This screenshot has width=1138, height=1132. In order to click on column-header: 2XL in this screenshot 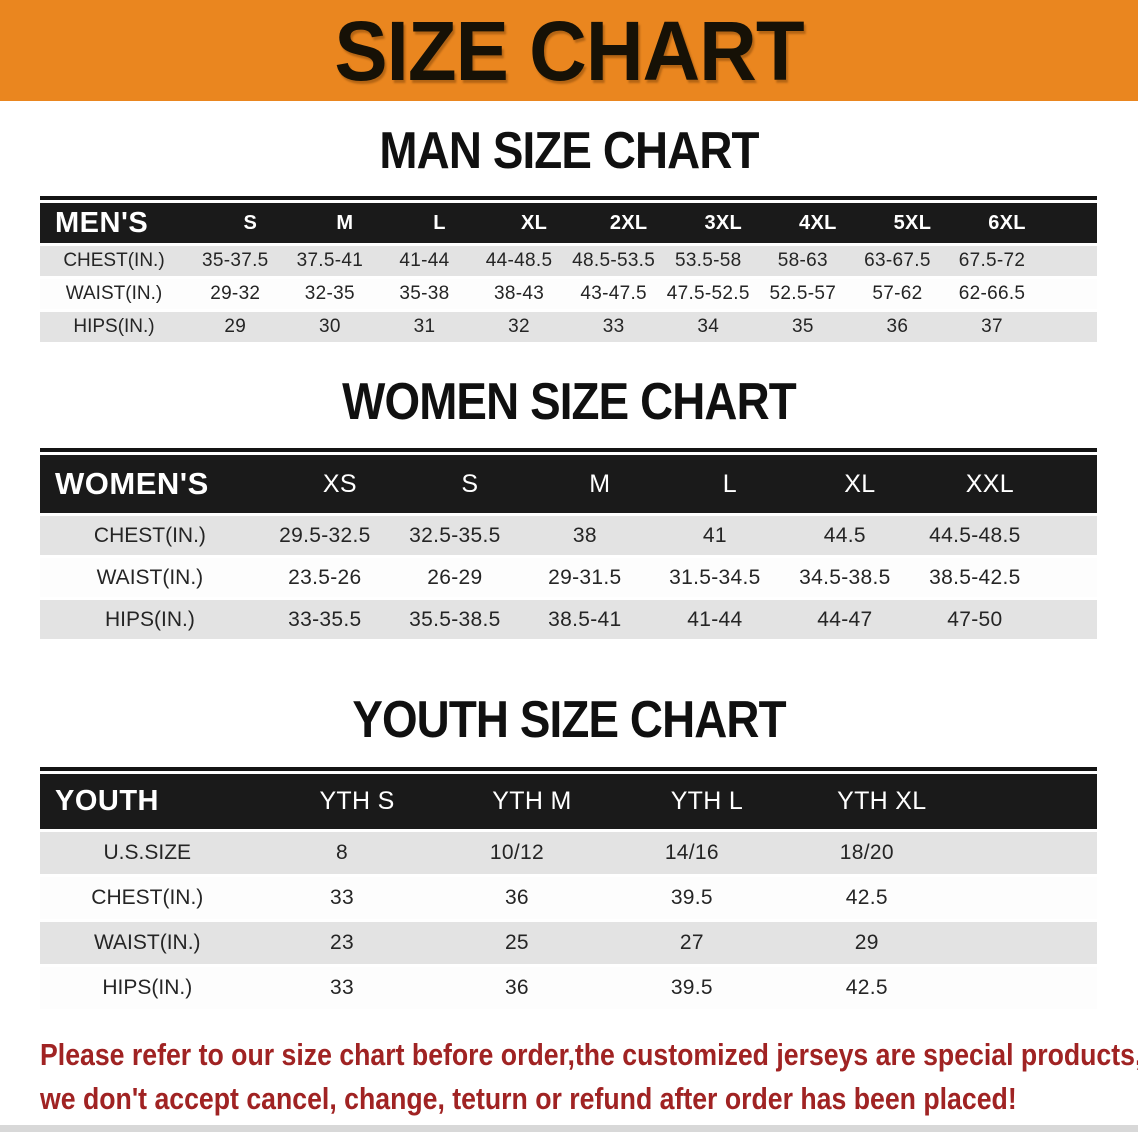, I will do `click(628, 222)`.